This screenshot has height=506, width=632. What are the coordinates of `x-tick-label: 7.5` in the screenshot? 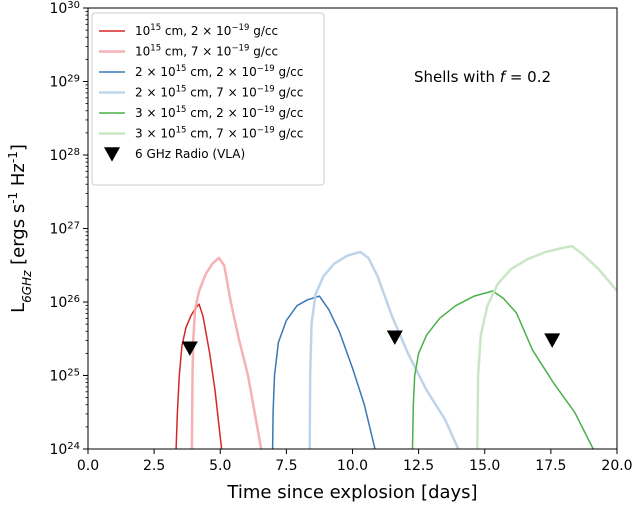 It's located at (286, 466).